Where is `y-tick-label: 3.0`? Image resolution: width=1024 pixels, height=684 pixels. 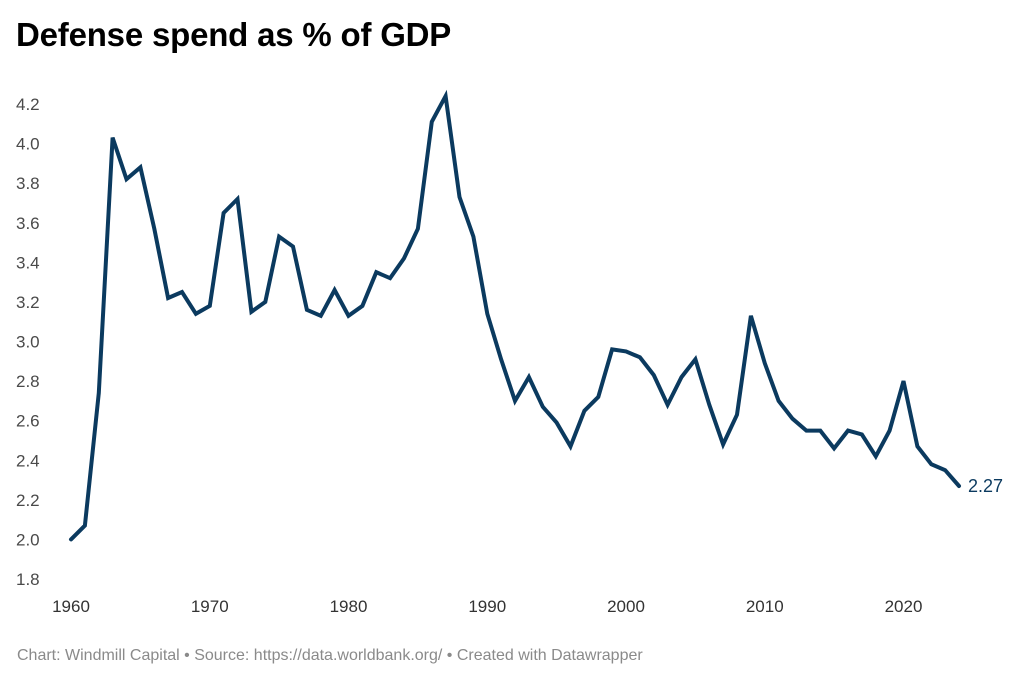 y-tick-label: 3.0 is located at coordinates (28, 342).